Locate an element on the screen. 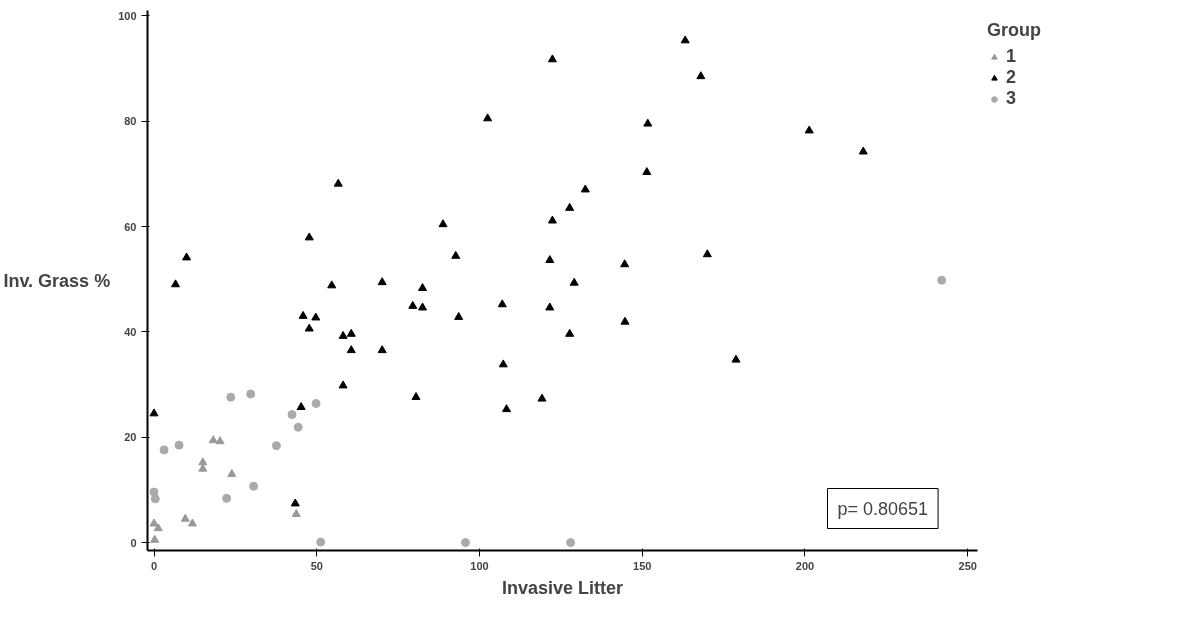 Image resolution: width=1177 pixels, height=644 pixels. y-axis-title: Inv. Grass % is located at coordinates (57, 280).